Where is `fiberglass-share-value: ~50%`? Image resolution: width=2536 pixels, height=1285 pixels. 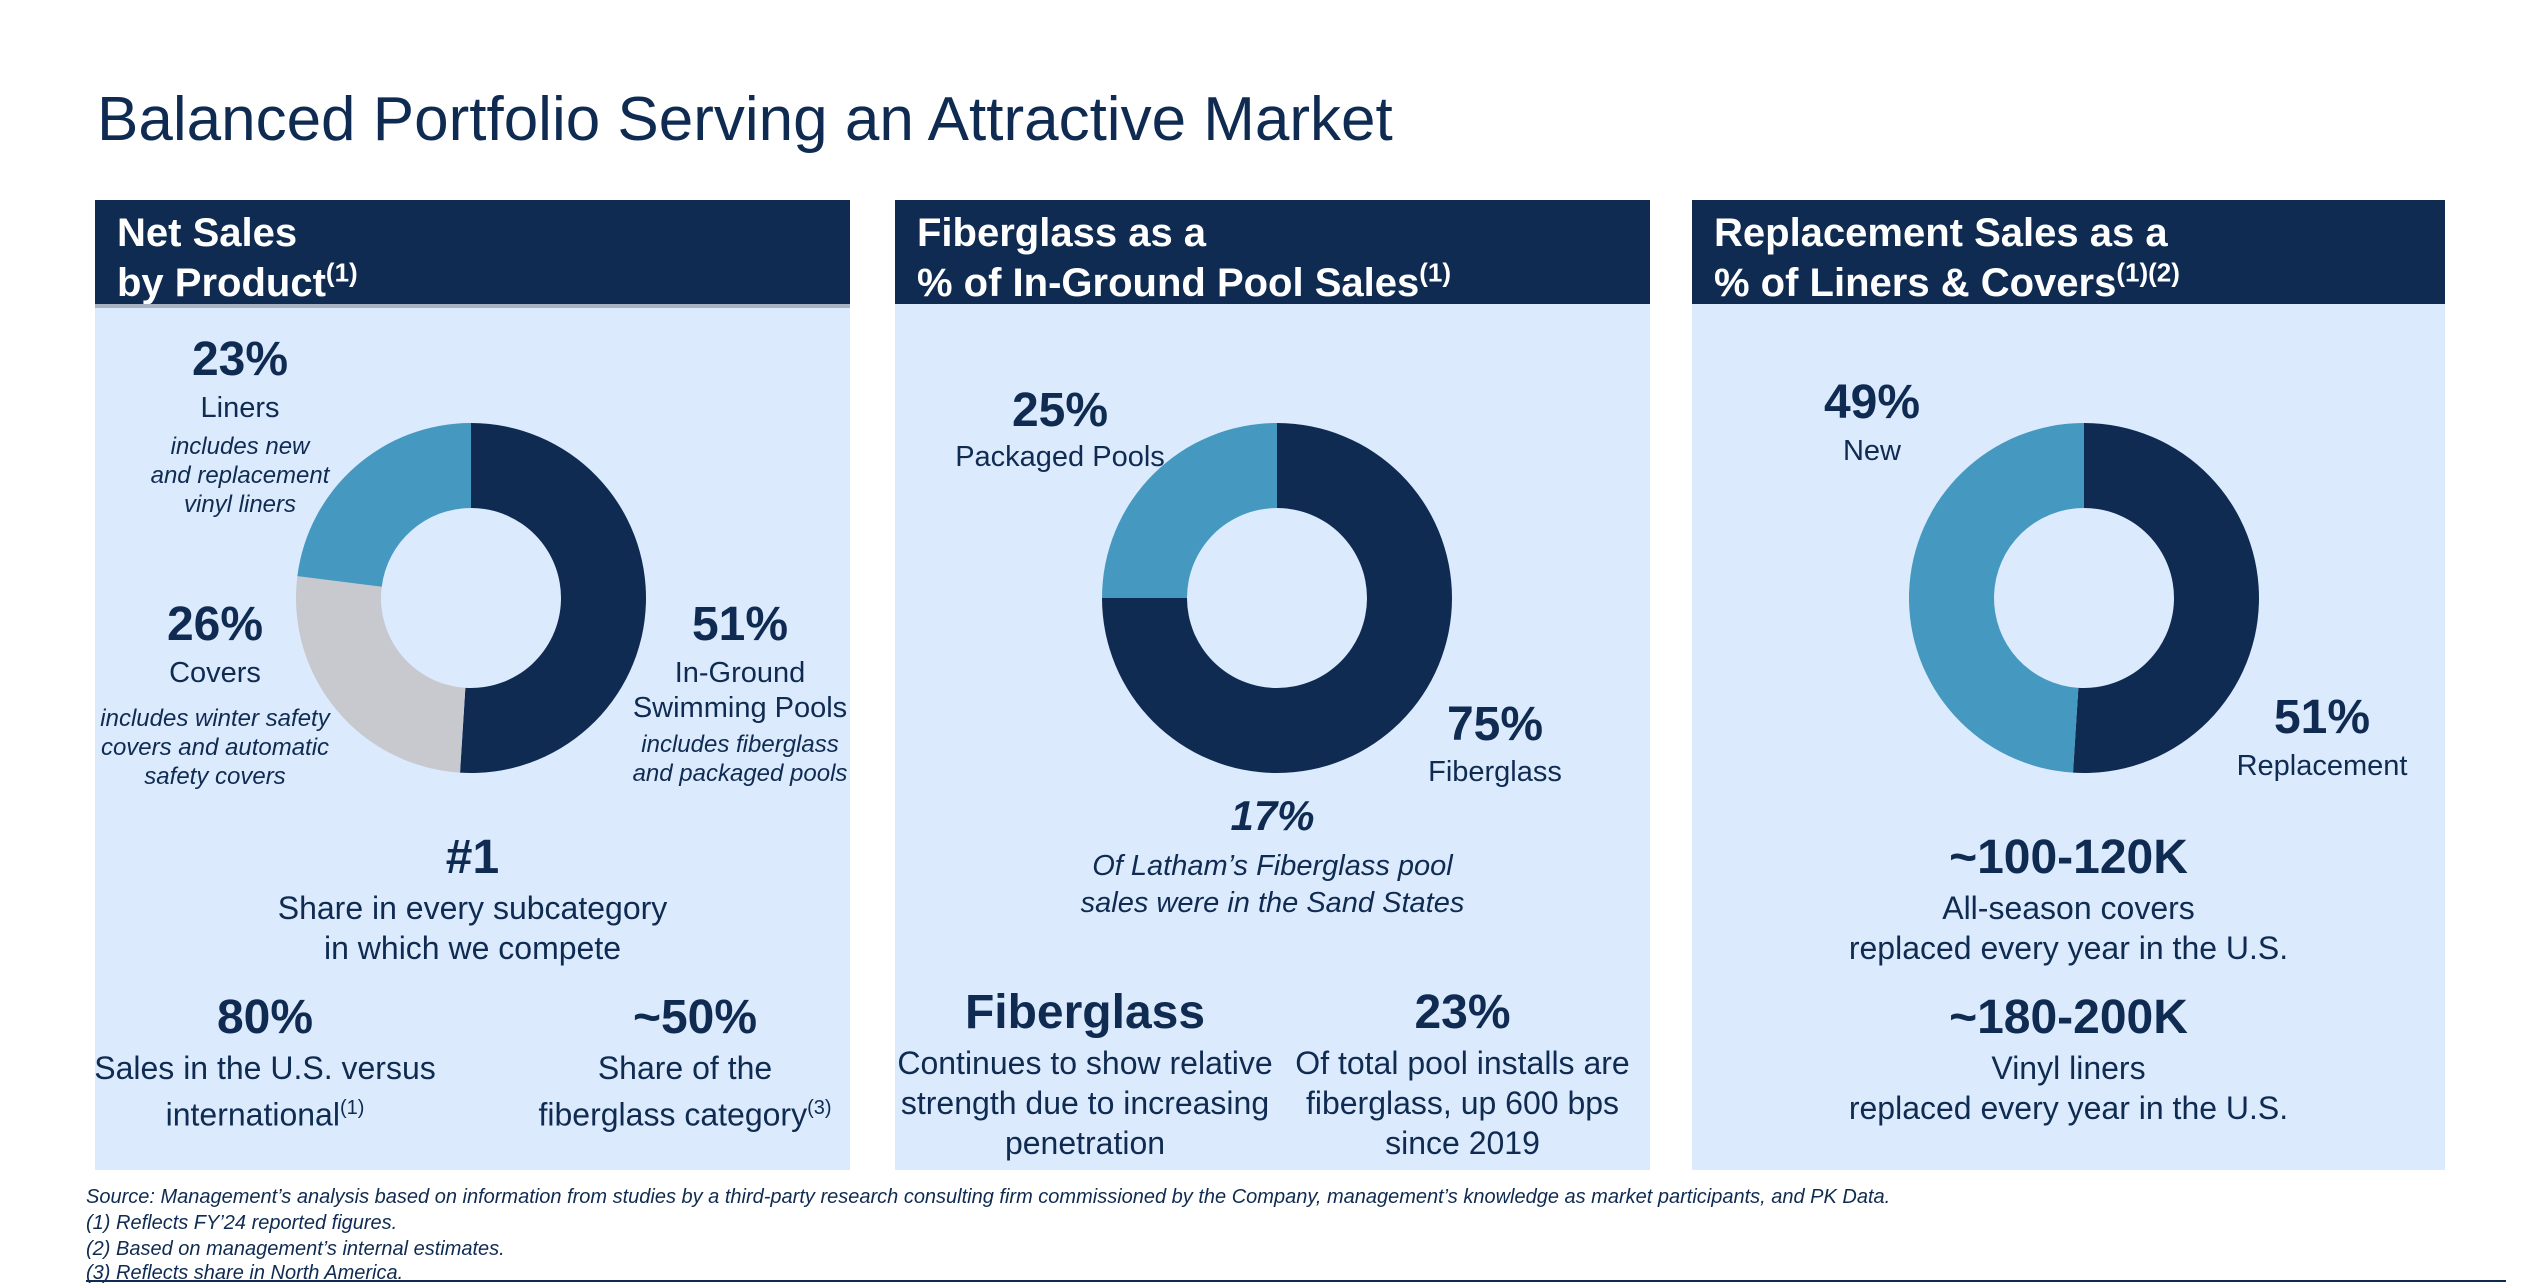
fiberglass-share-value: ~50% is located at coordinates (695, 1017).